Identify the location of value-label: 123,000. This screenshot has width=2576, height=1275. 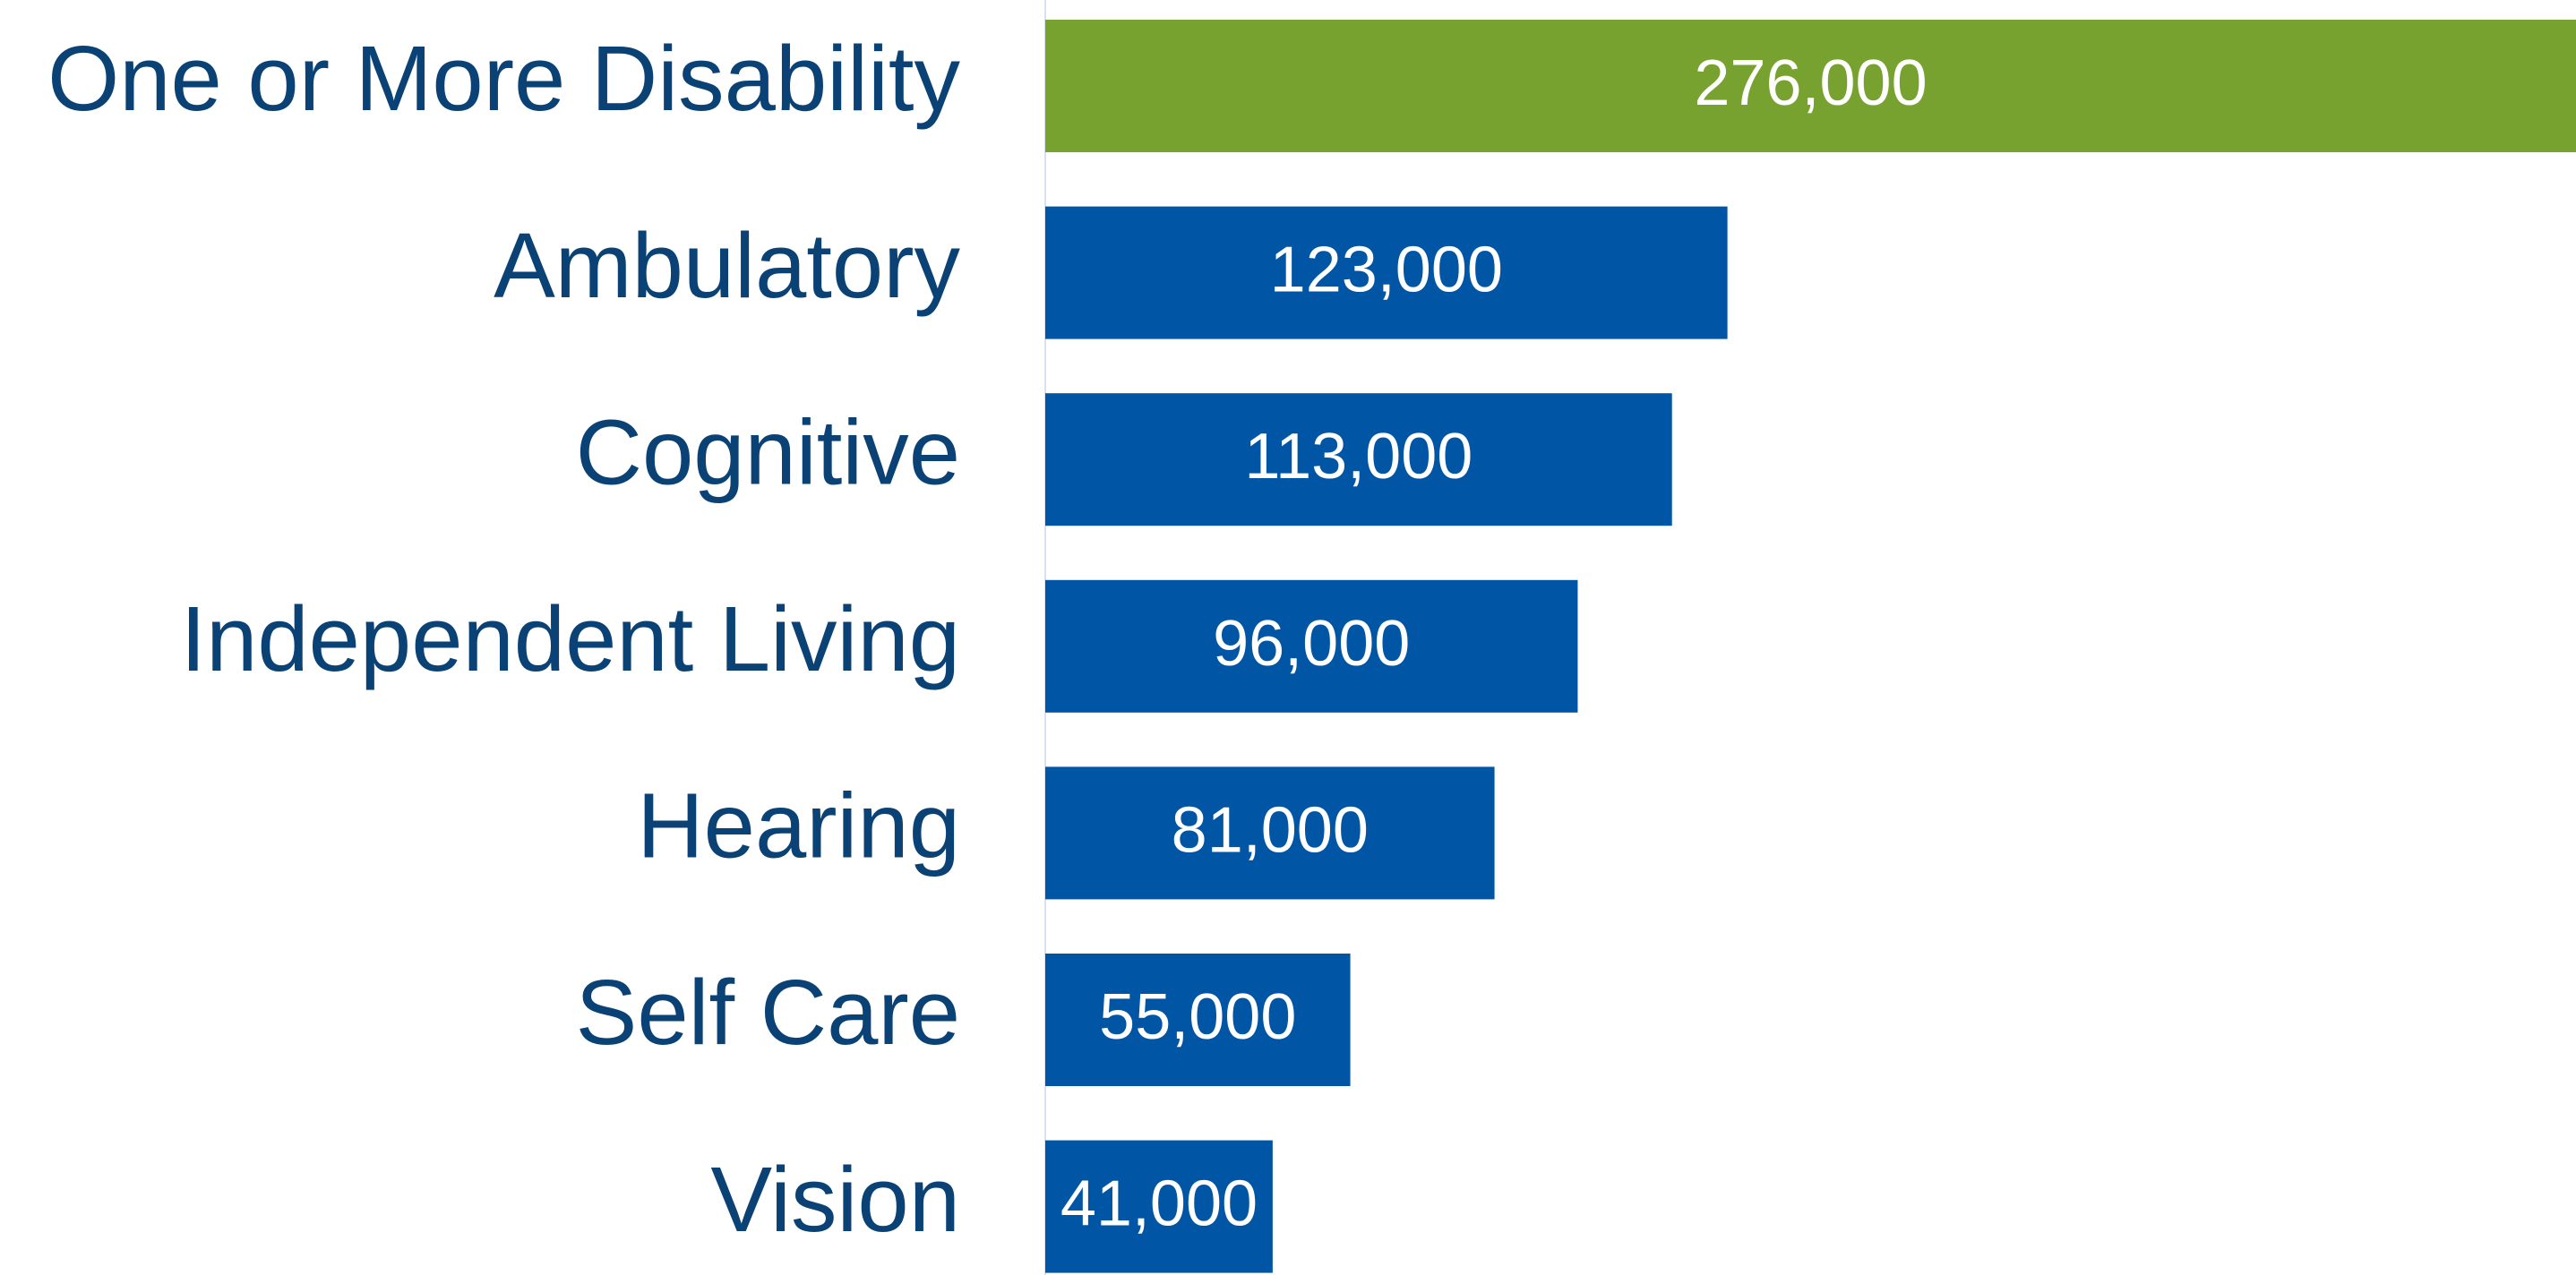
(1386, 270).